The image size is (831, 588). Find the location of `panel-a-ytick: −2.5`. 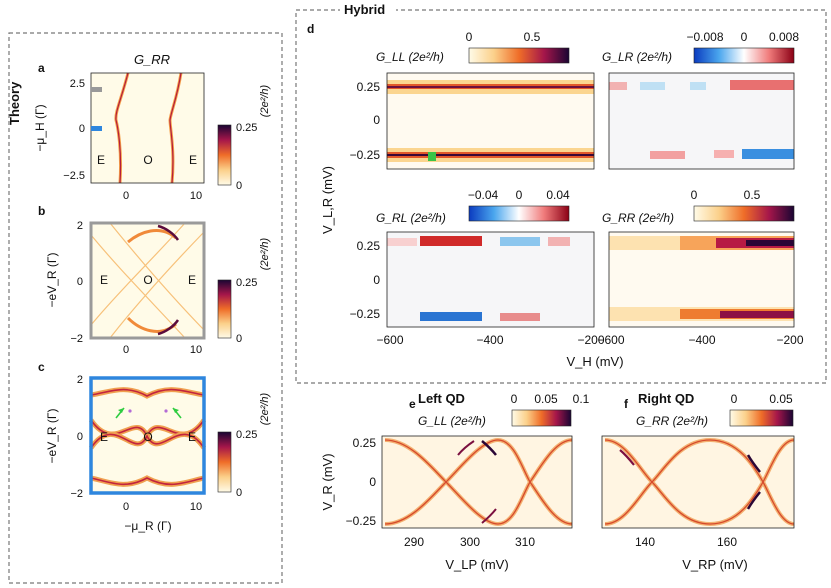

panel-a-ytick: −2.5 is located at coordinates (74, 176).